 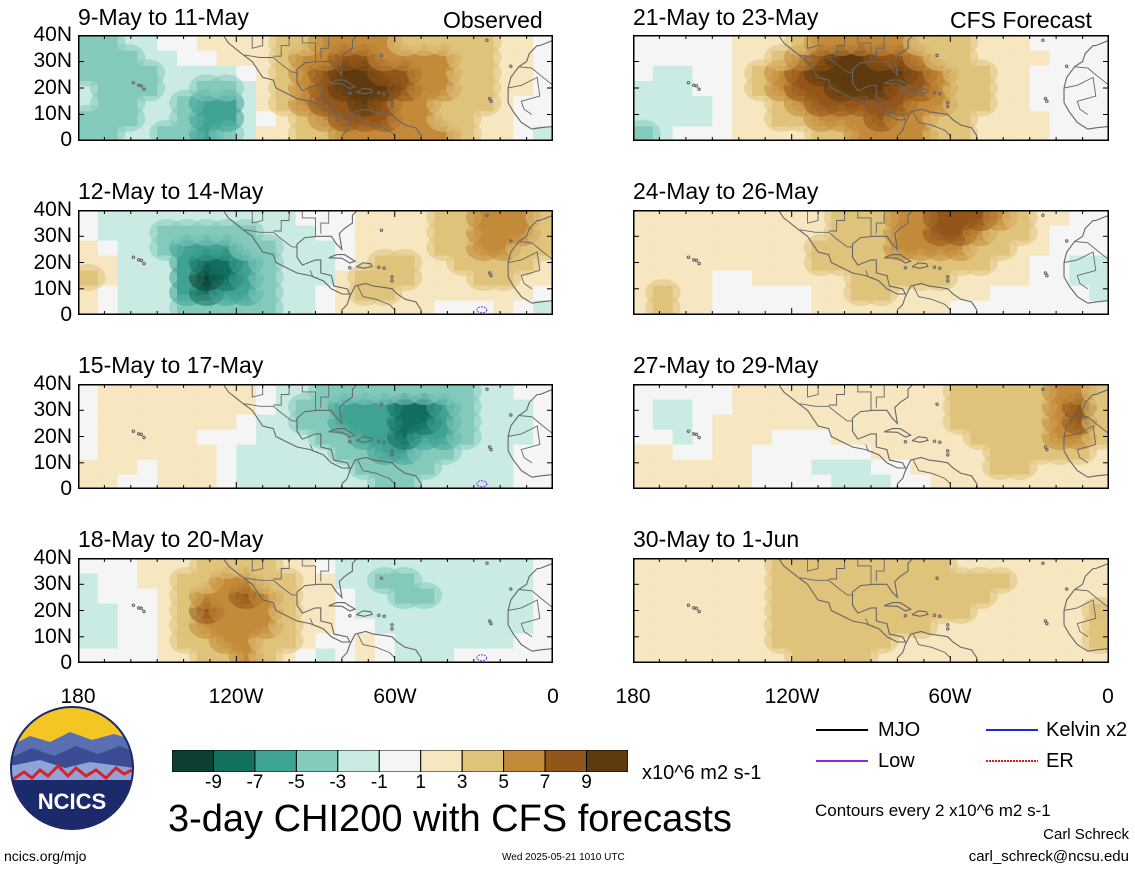 What do you see at coordinates (1012, 730) in the screenshot?
I see `legend-line-kelvin` at bounding box center [1012, 730].